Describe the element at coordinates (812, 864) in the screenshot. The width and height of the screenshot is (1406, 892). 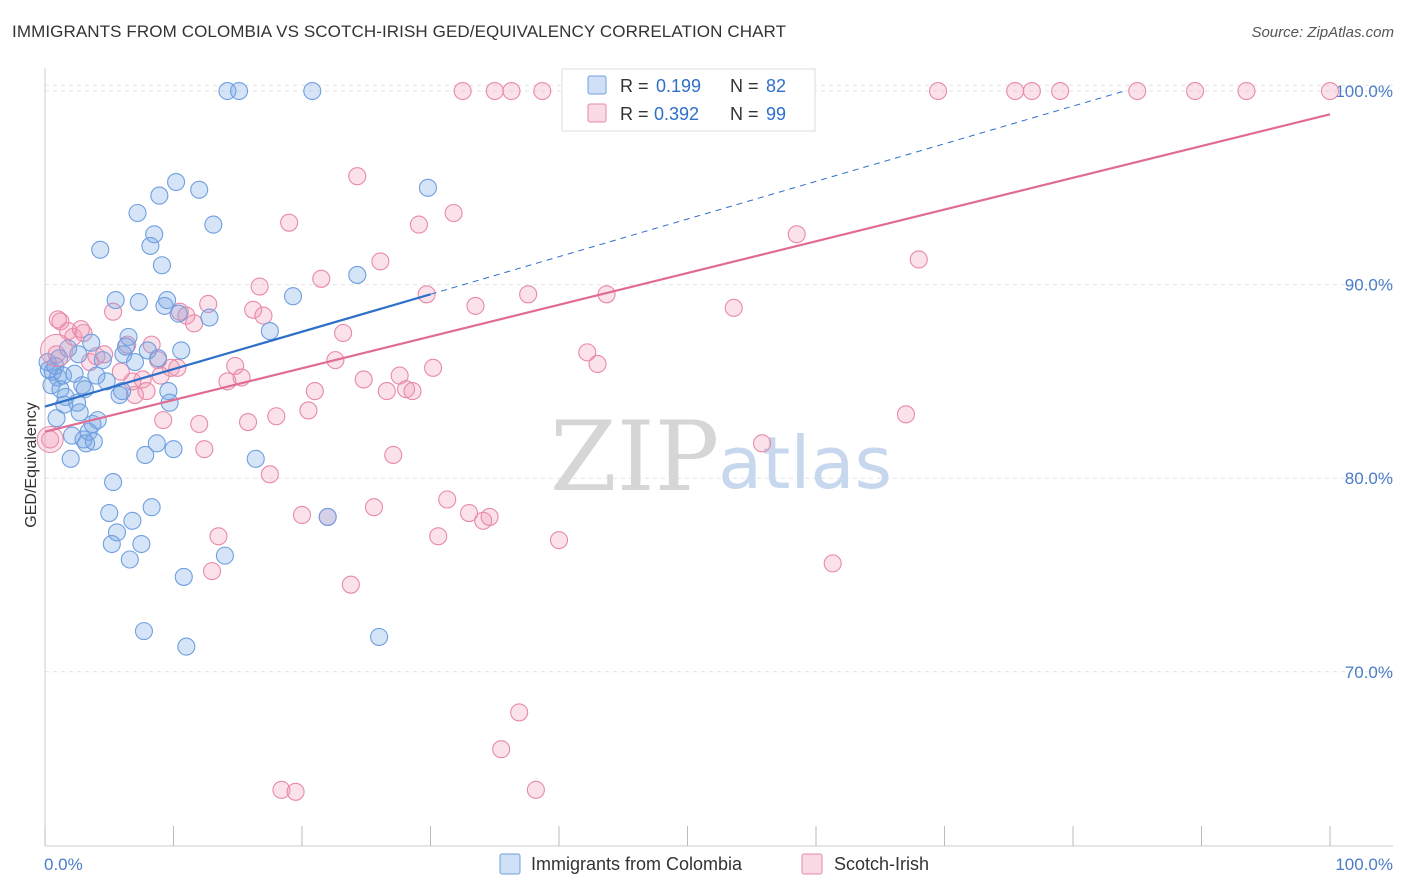
I see `bottom-legend-swatch-scotch` at that location.